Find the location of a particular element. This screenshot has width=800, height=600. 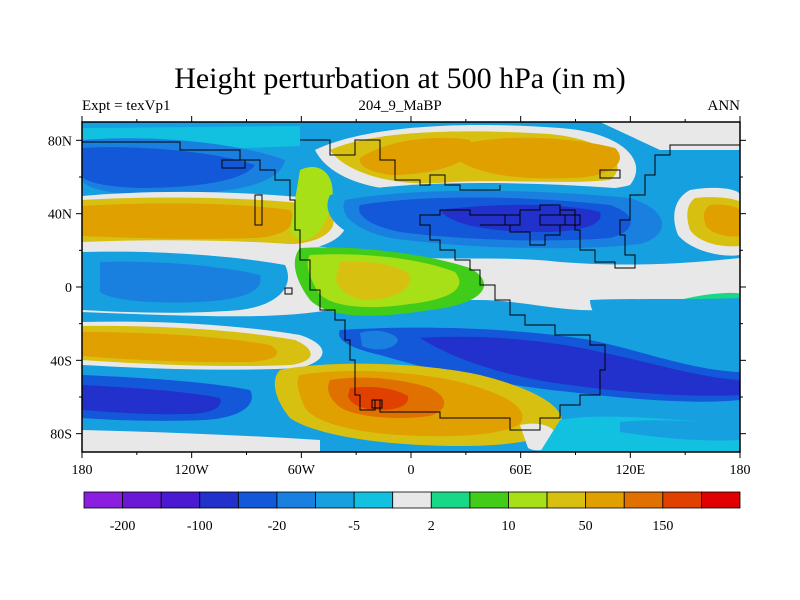

lat-tick-label: 40S is located at coordinates (61, 361).